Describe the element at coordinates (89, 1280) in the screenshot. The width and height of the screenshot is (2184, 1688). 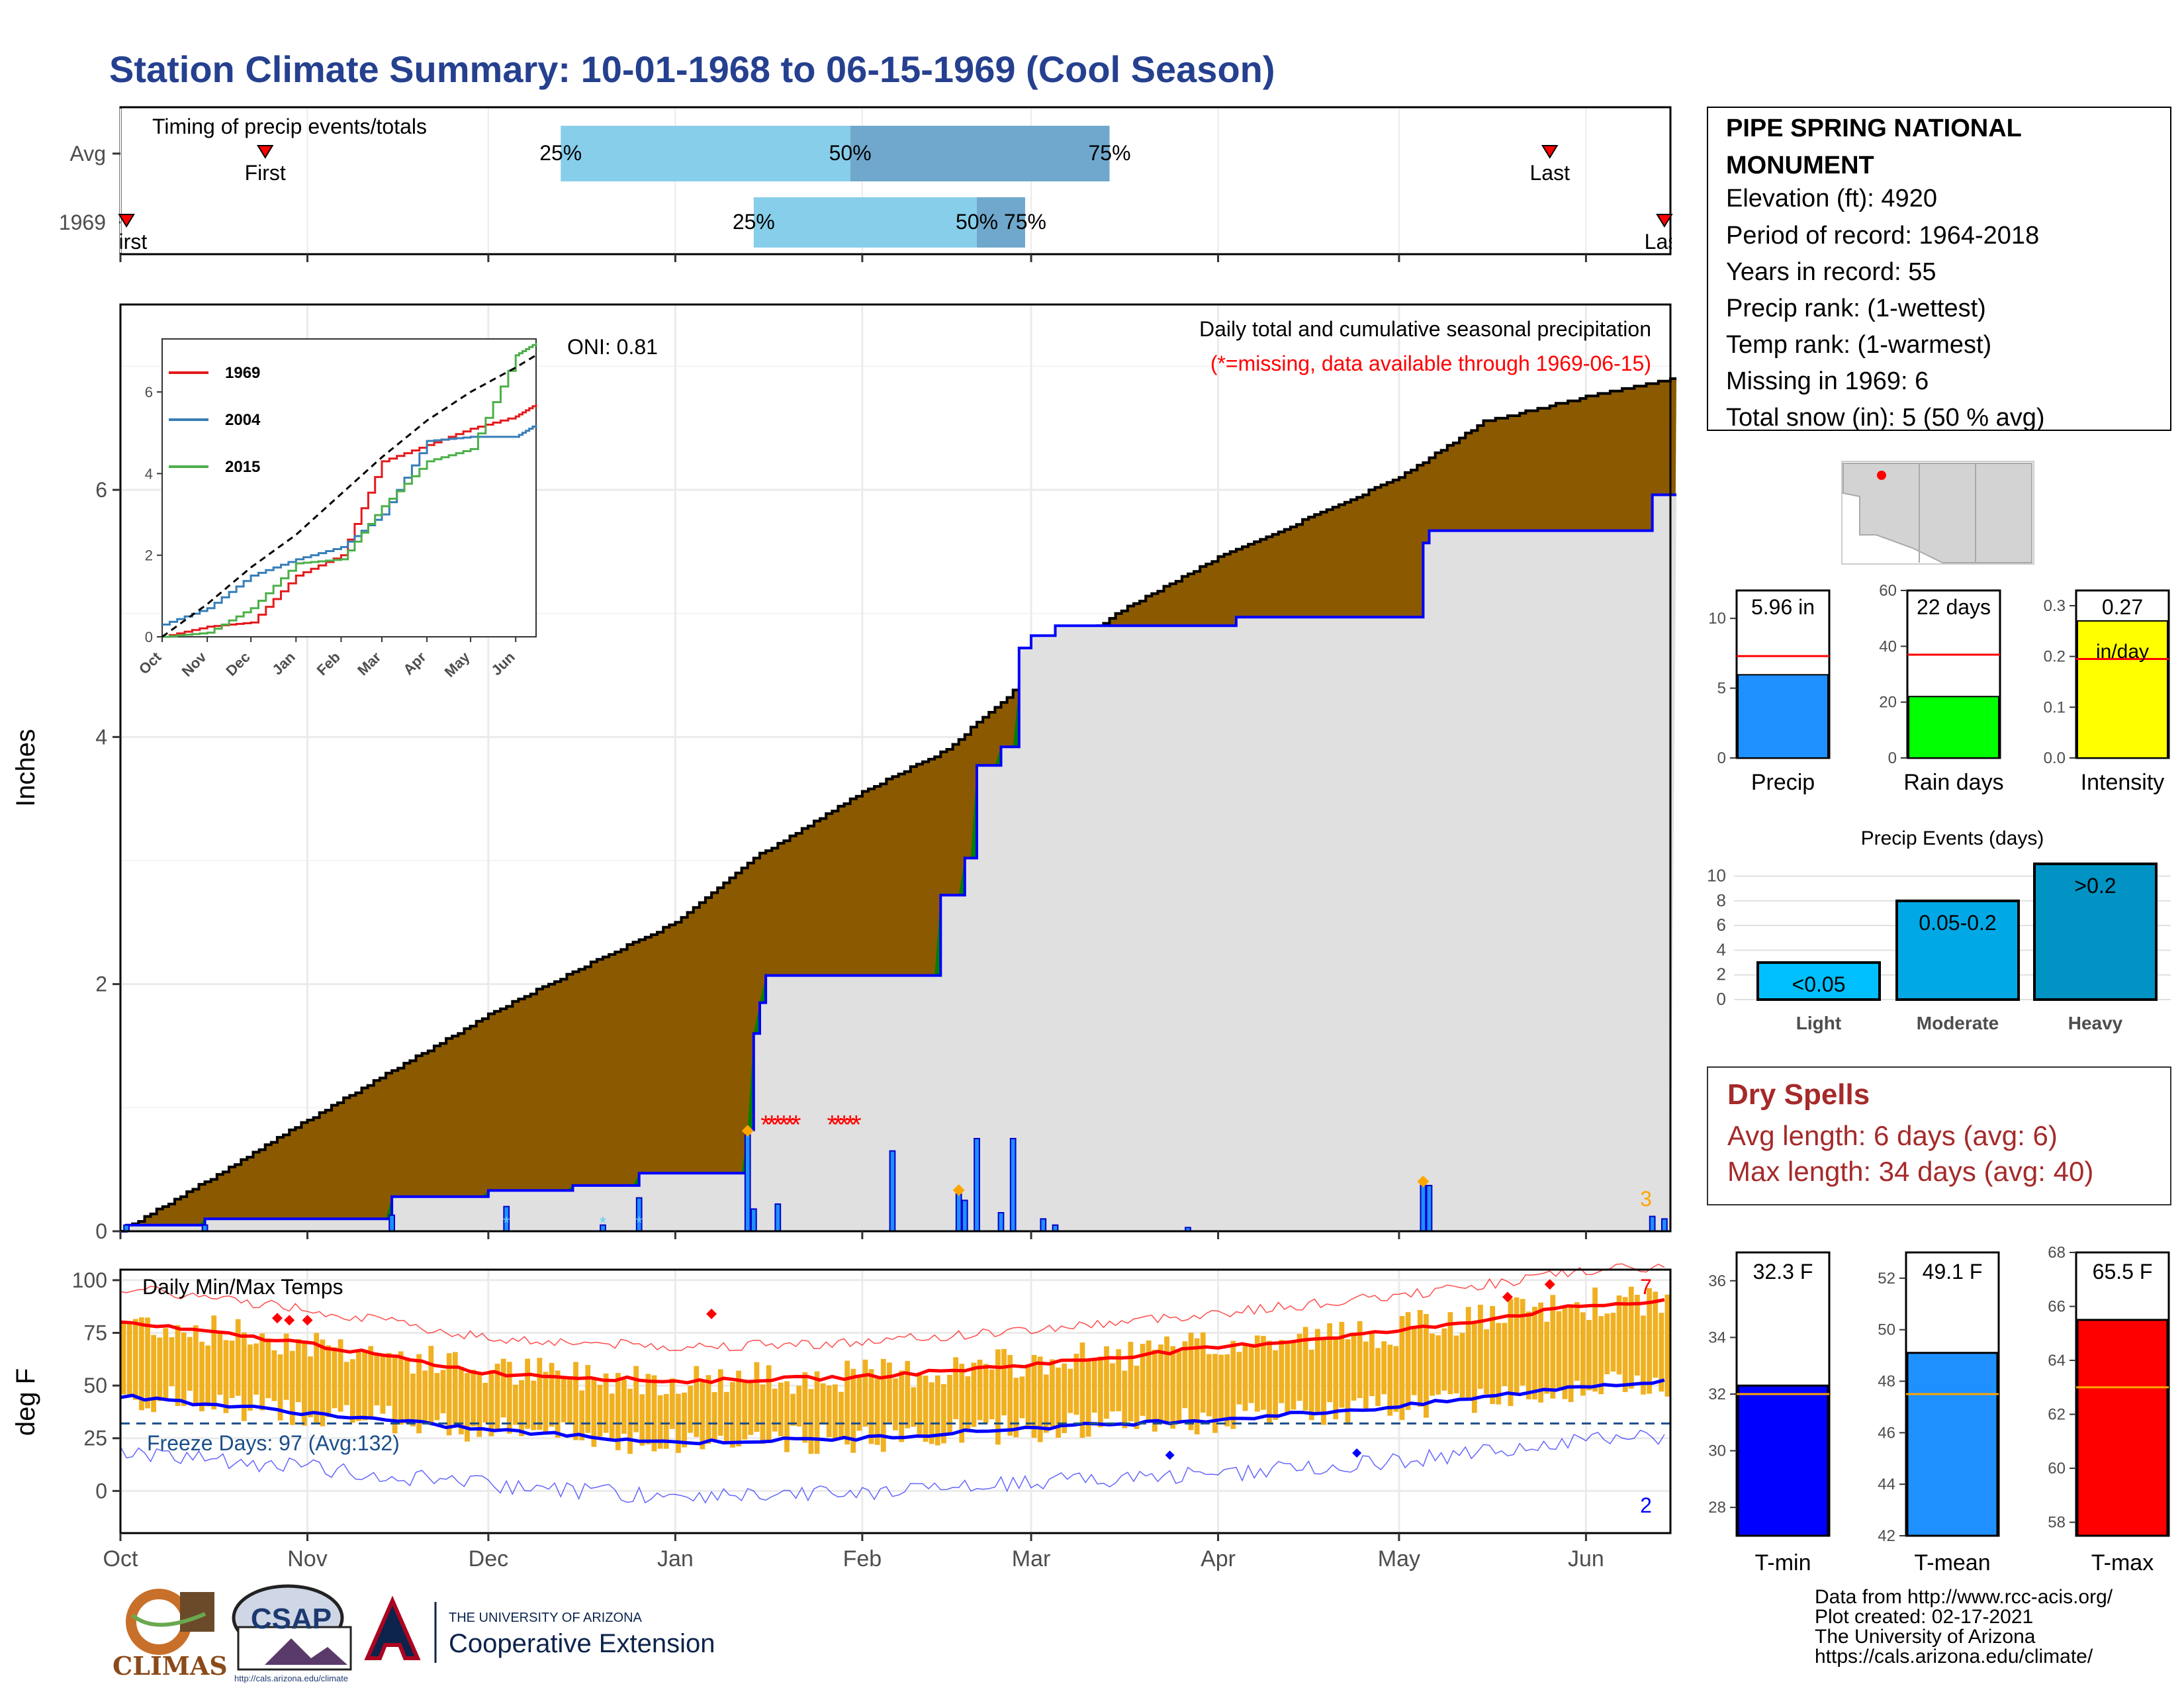
I see `temp-y-tick-label: 100` at that location.